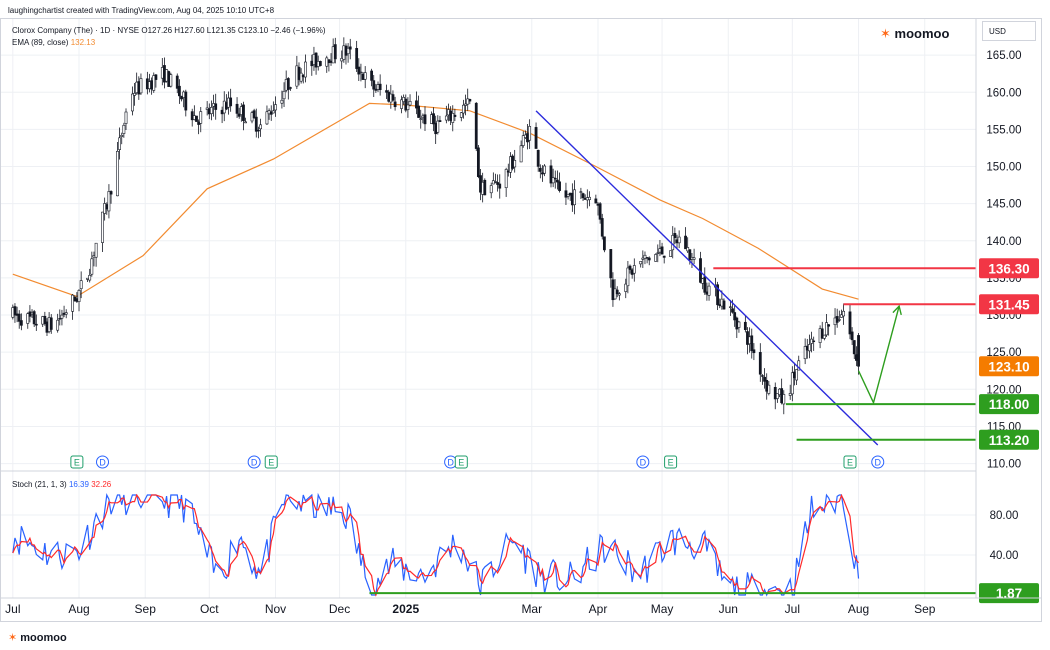 The image size is (1050, 650). What do you see at coordinates (897, 310) in the screenshot?
I see `projection-arrow-head` at bounding box center [897, 310].